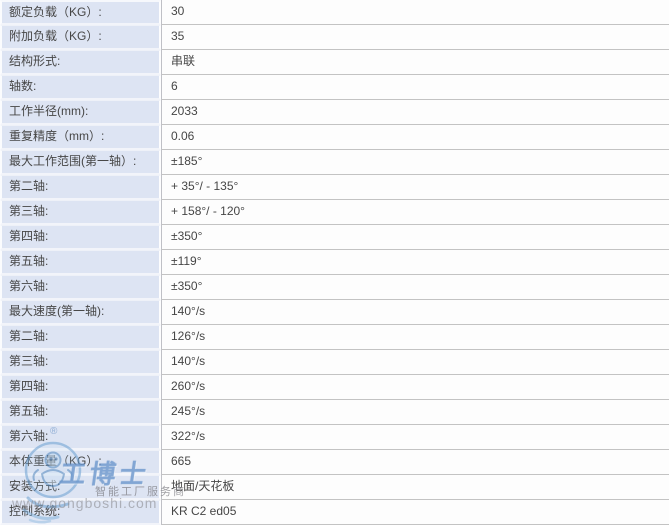 The image size is (669, 525). I want to click on spec-row: 第六轴: ±350°, so click(334, 287).